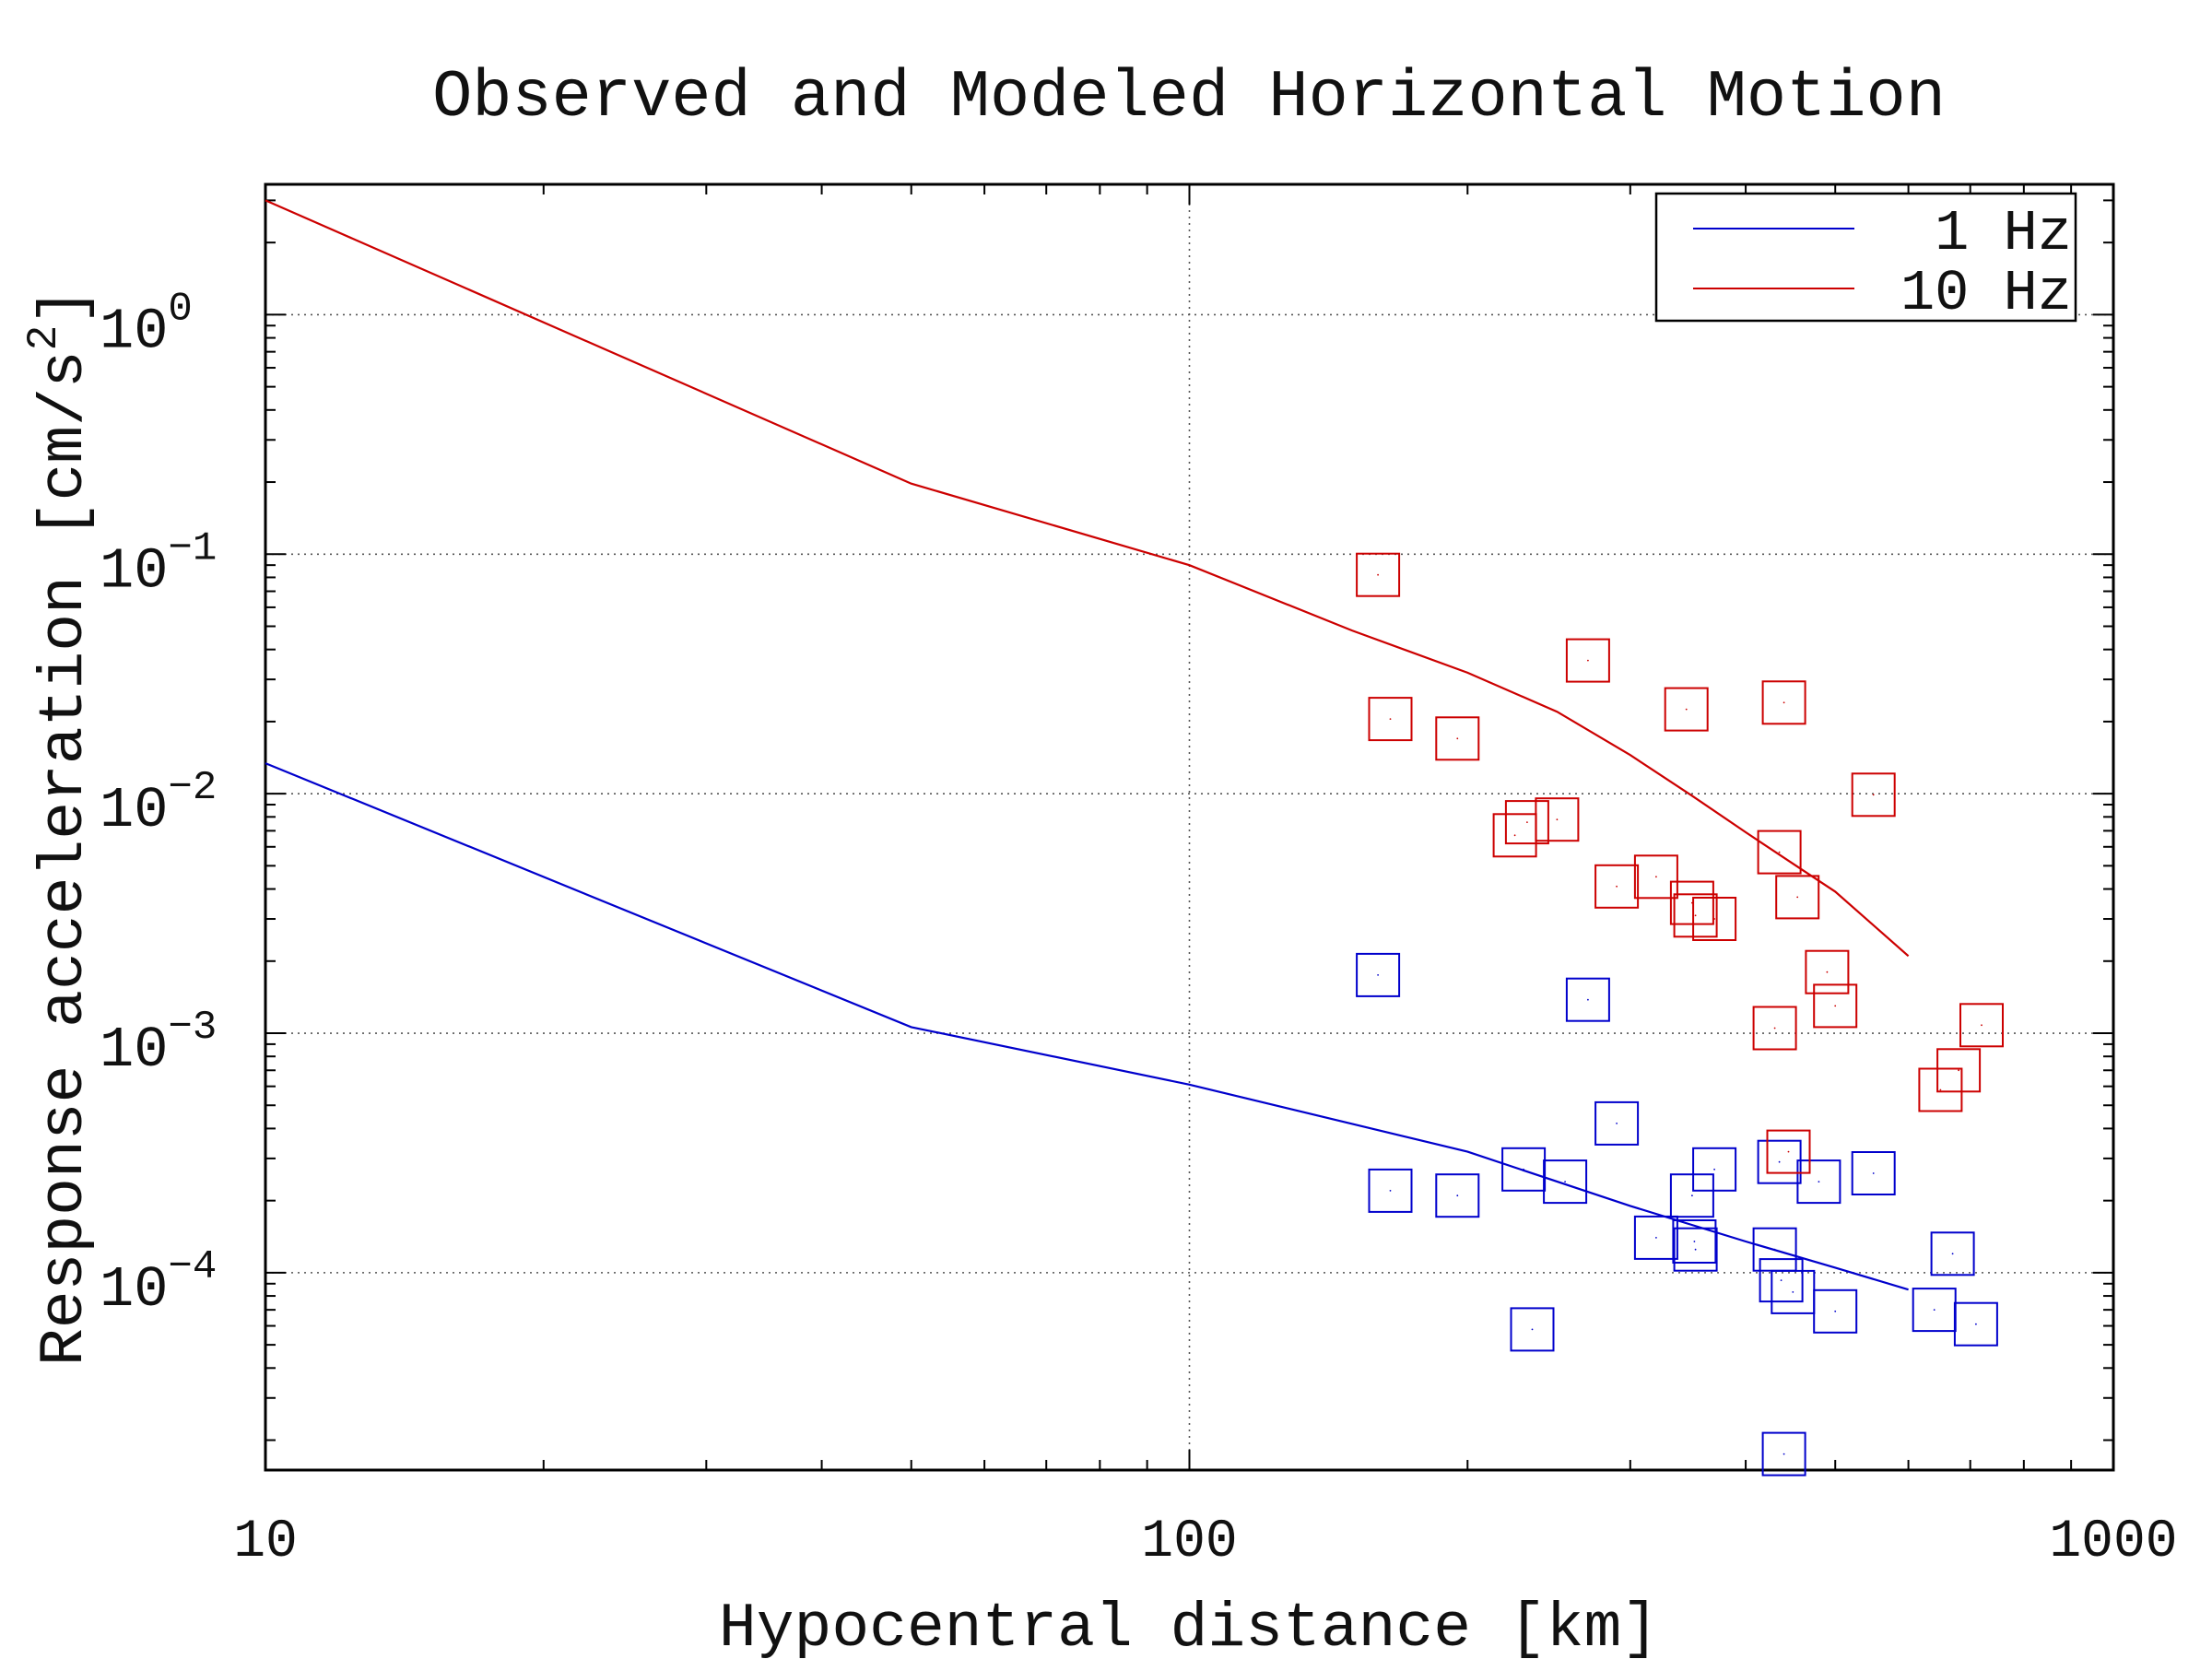 The image size is (2212, 1659). Describe the element at coordinates (146, 325) in the screenshot. I see `y-tick-label: 10⁰` at that location.